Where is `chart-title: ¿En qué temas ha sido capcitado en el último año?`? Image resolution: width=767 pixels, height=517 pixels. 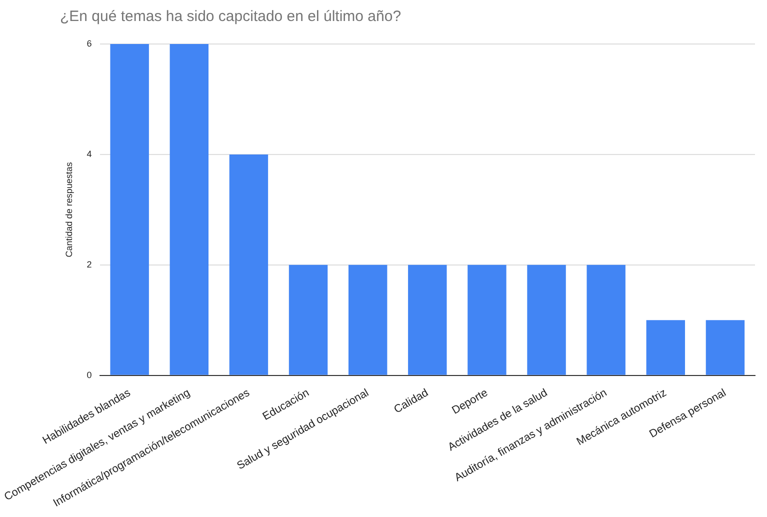 chart-title: ¿En qué temas ha sido capcitado en el último año? is located at coordinates (231, 17).